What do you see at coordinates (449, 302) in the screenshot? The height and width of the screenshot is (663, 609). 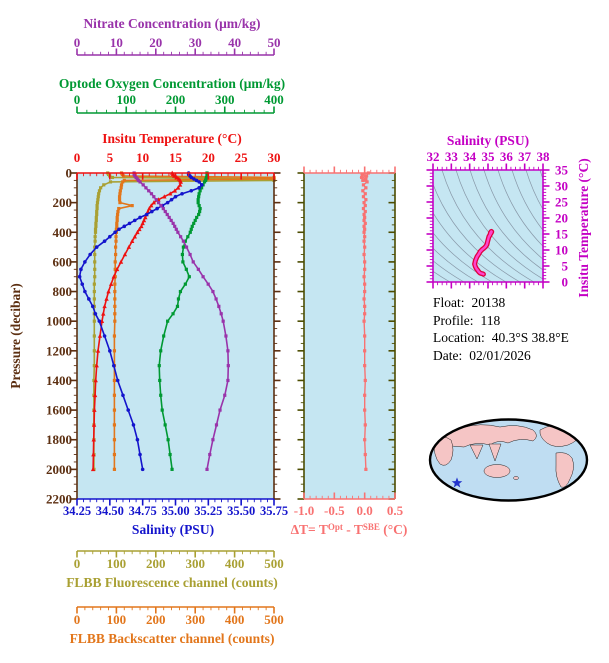 I see `float-label: Float:` at bounding box center [449, 302].